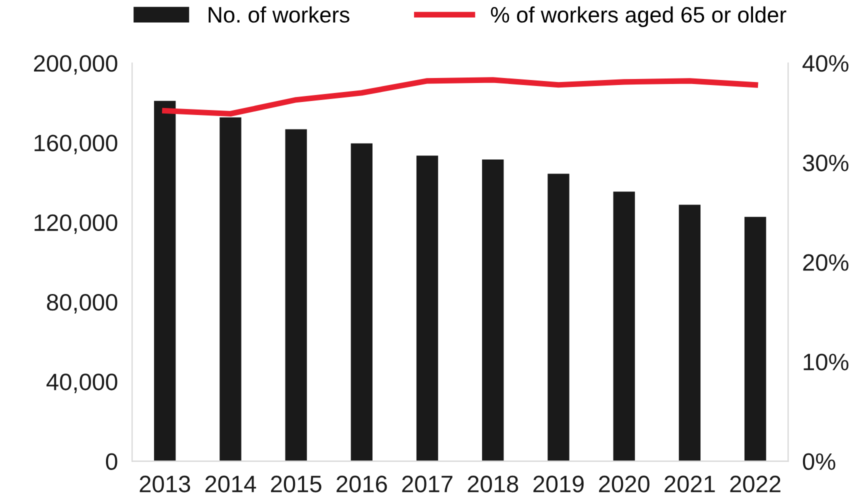  What do you see at coordinates (361, 484) in the screenshot?
I see `x-tick-label: 2016` at bounding box center [361, 484].